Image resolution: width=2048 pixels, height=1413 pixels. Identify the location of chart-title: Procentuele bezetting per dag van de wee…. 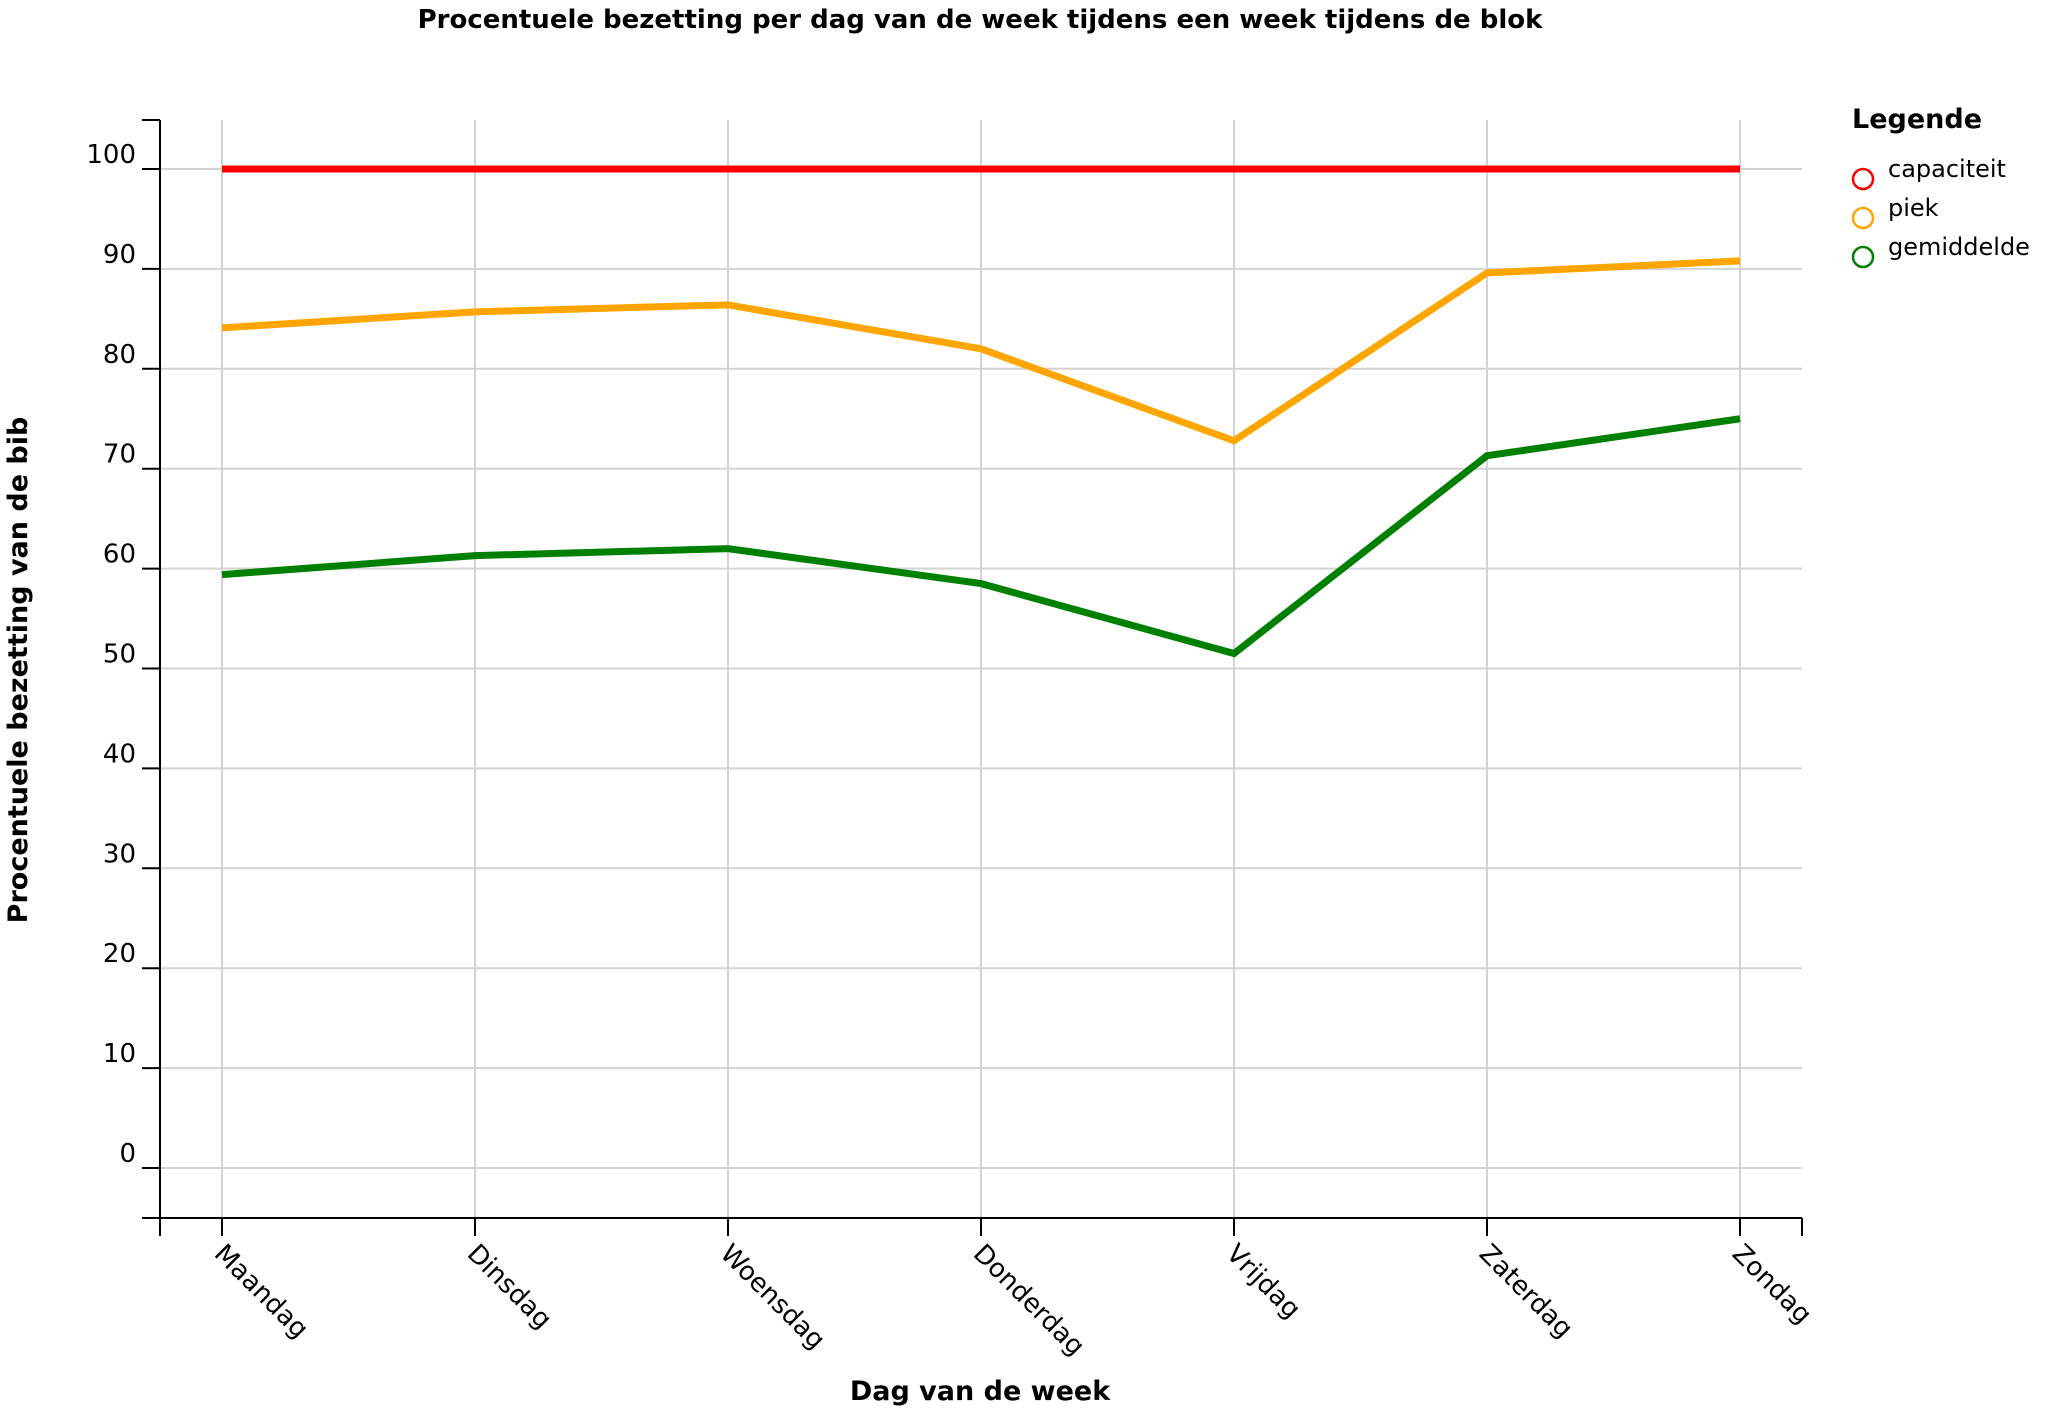
(981, 20).